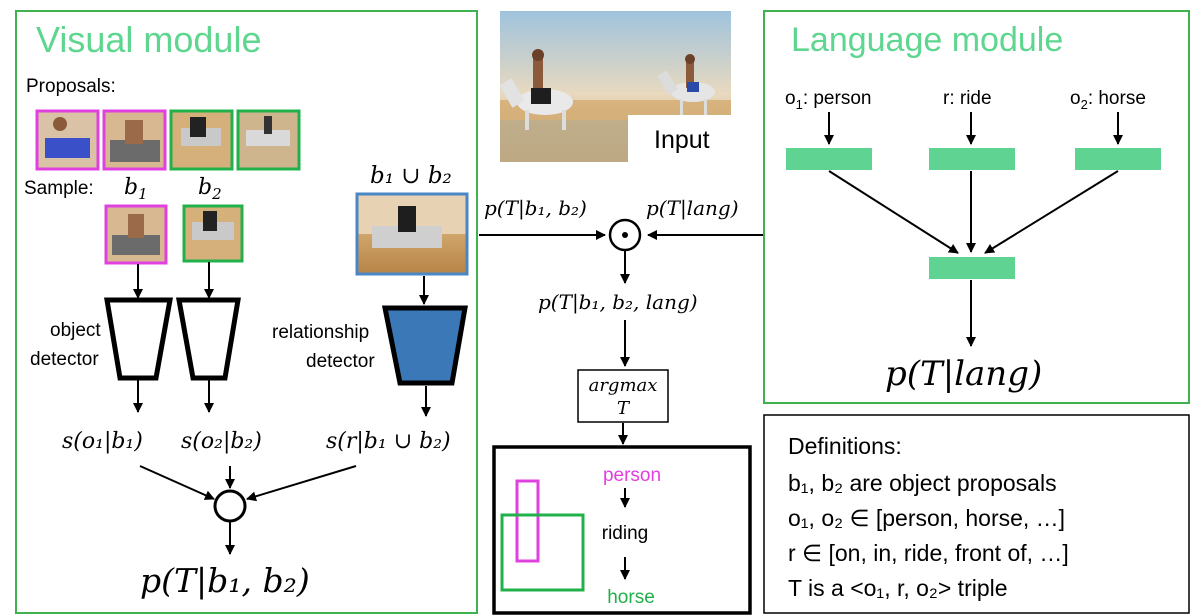 Image resolution: width=1193 pixels, height=615 pixels. I want to click on sample-b1-thumbnail, so click(136, 234).